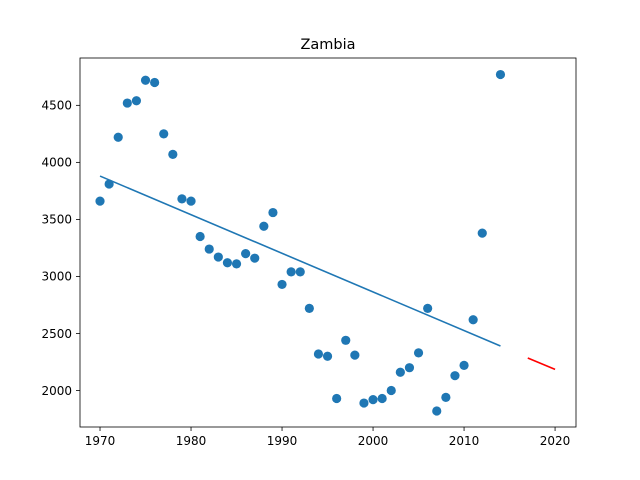  Describe the element at coordinates (56, 220) in the screenshot. I see `y-tick-label: 3500` at that location.